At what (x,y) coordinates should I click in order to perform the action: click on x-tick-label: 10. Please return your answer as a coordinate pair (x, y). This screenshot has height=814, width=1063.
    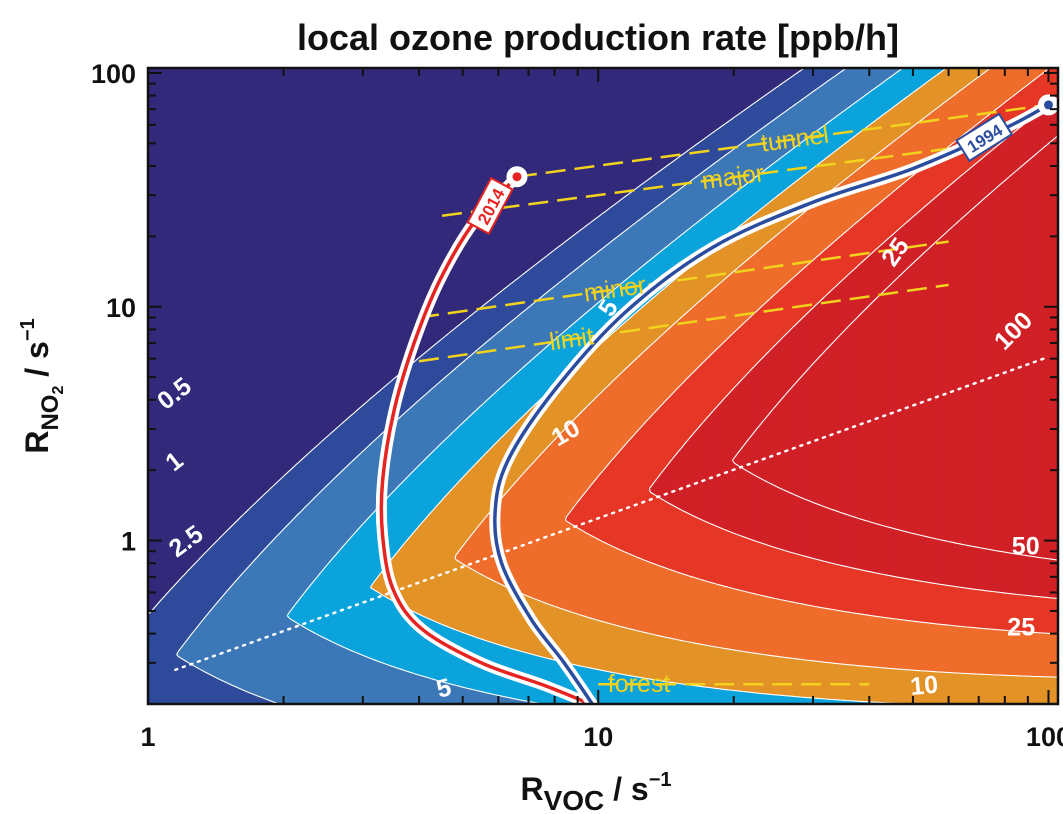
    Looking at the image, I should click on (598, 737).